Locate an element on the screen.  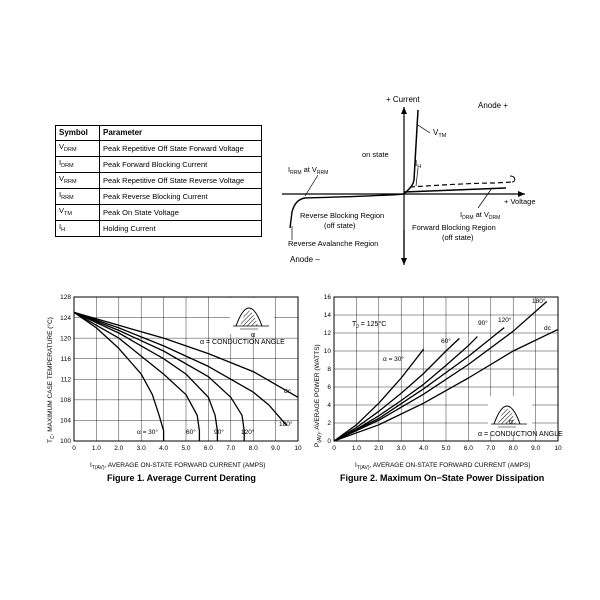
figure2-label-60: 60° is located at coordinates (446, 341).